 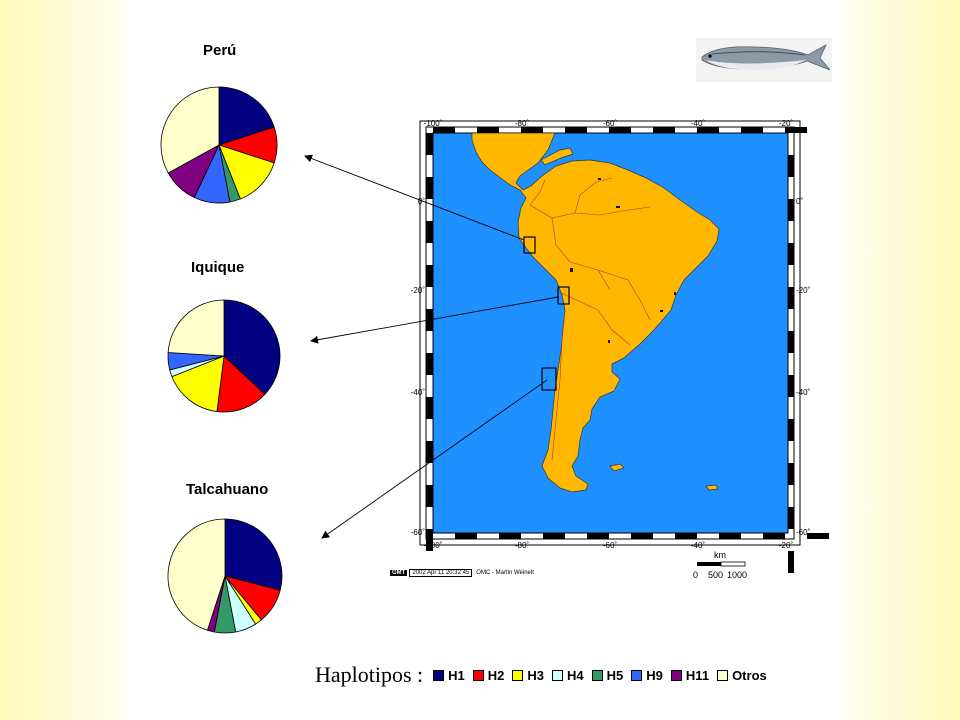 I want to click on pie-slice-h2, so click(x=241, y=384).